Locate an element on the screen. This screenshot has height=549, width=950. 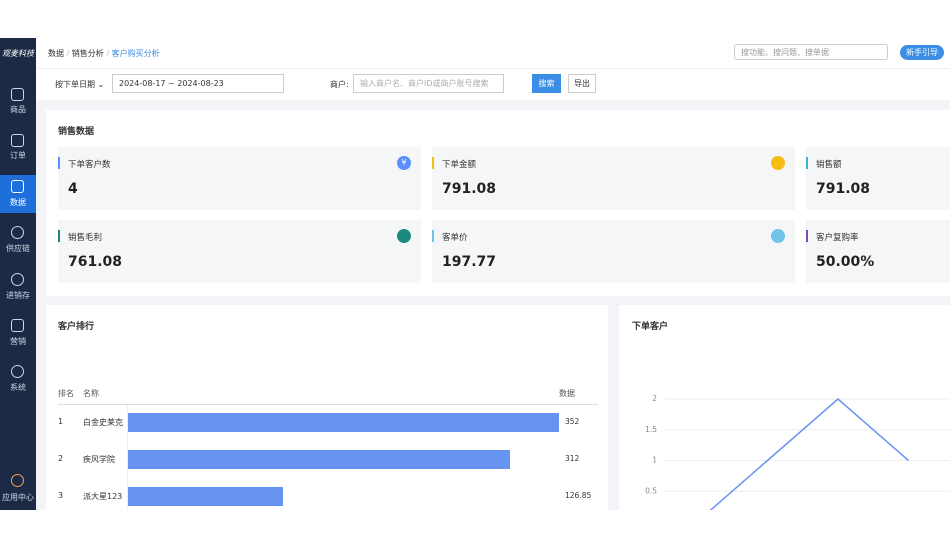
stat-label: 销售额 is located at coordinates (829, 164).